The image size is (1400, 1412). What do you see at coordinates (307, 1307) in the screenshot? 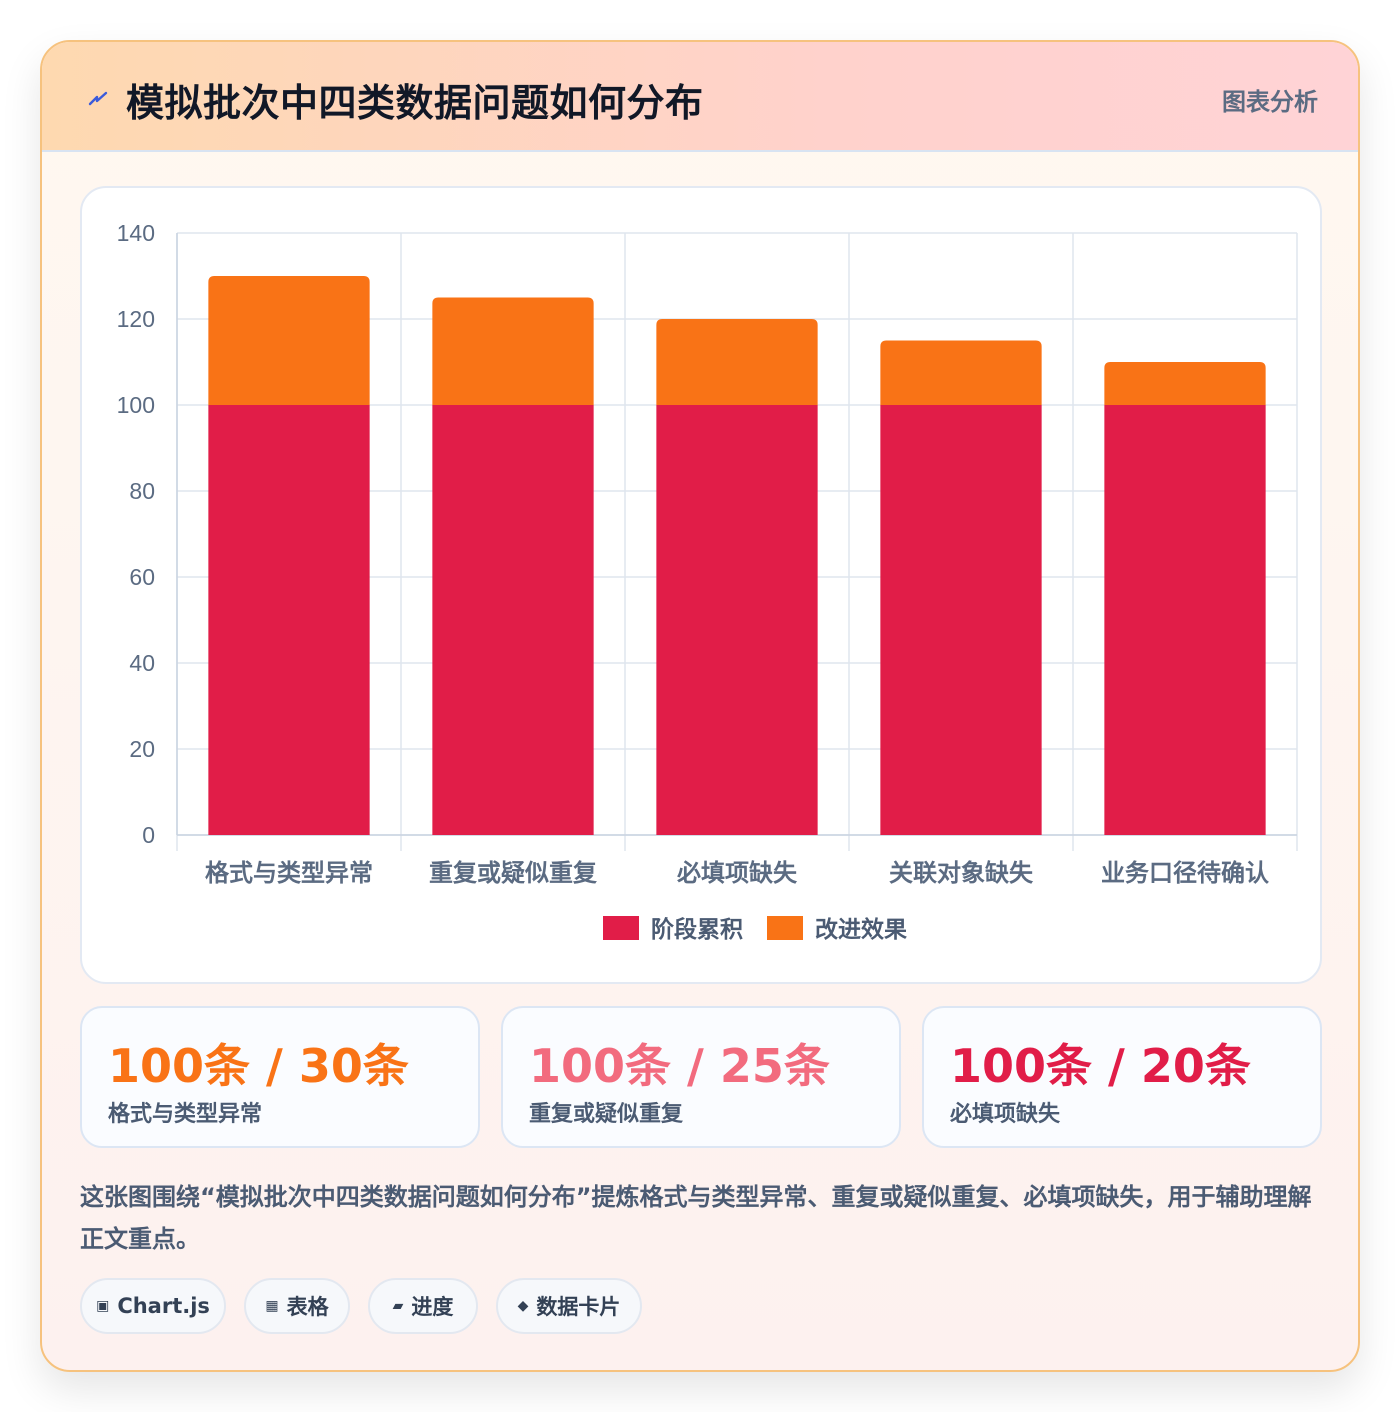
I see `chip-label: 表格` at bounding box center [307, 1307].